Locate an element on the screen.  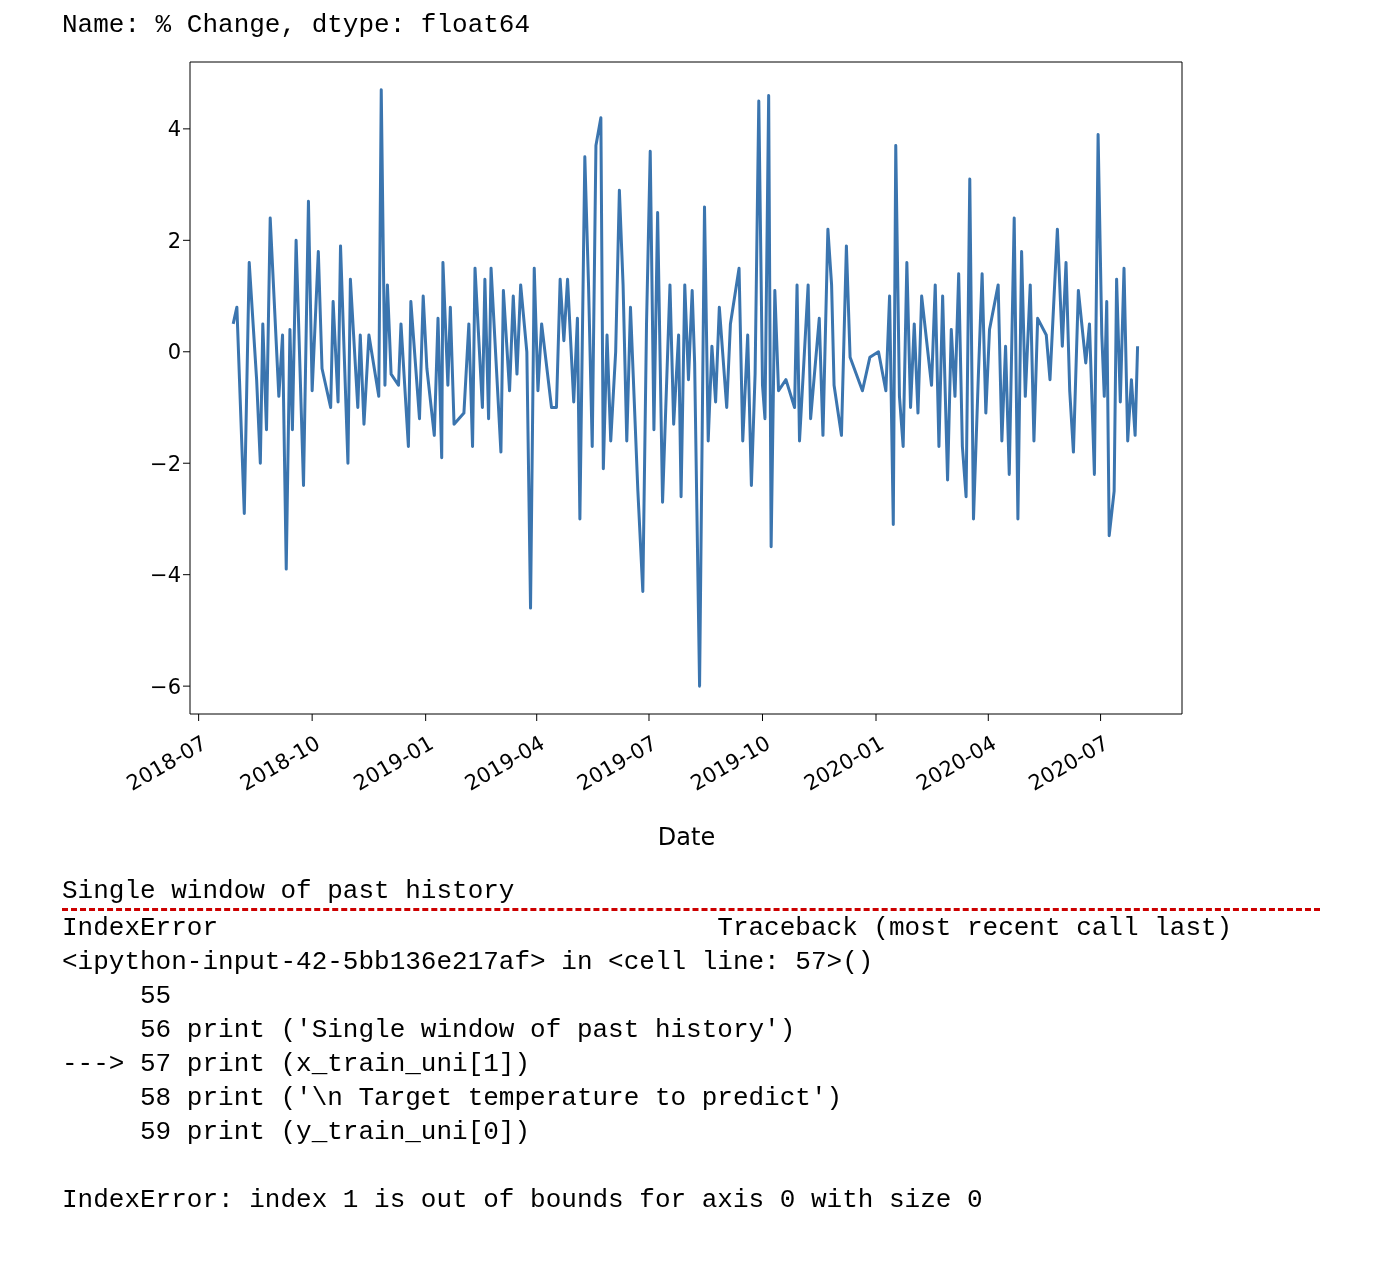
text: Single window of past history is located at coordinates (289, 891).